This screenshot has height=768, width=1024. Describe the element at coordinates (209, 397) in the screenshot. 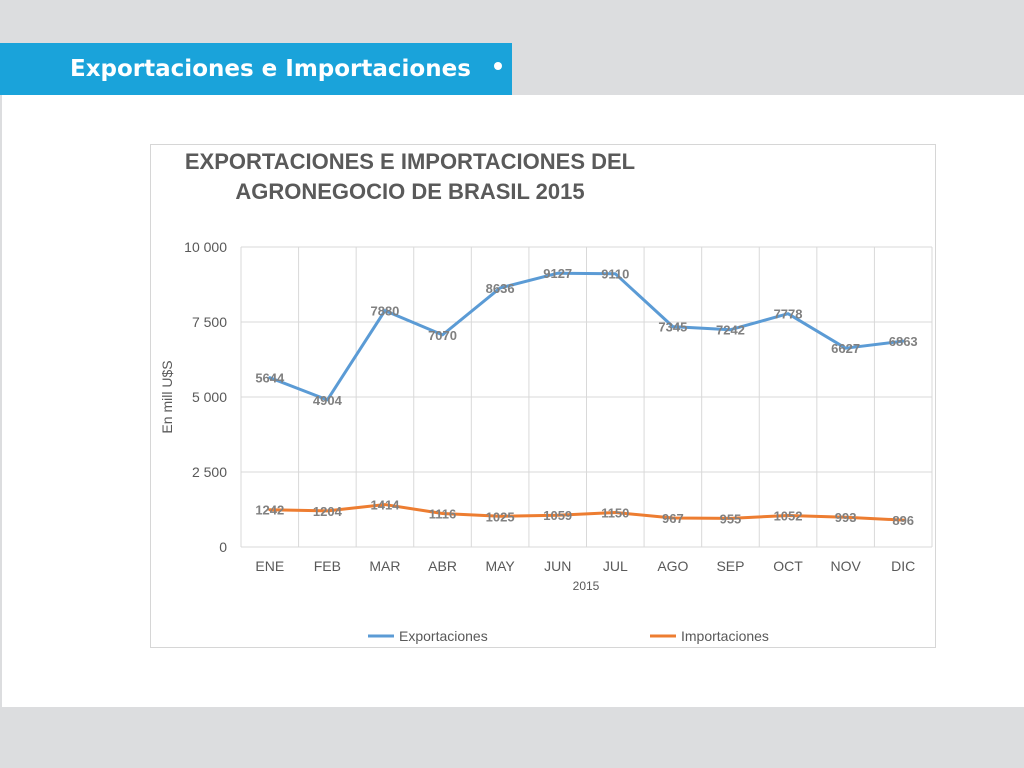

I see `y-tick-label: 5 000` at that location.